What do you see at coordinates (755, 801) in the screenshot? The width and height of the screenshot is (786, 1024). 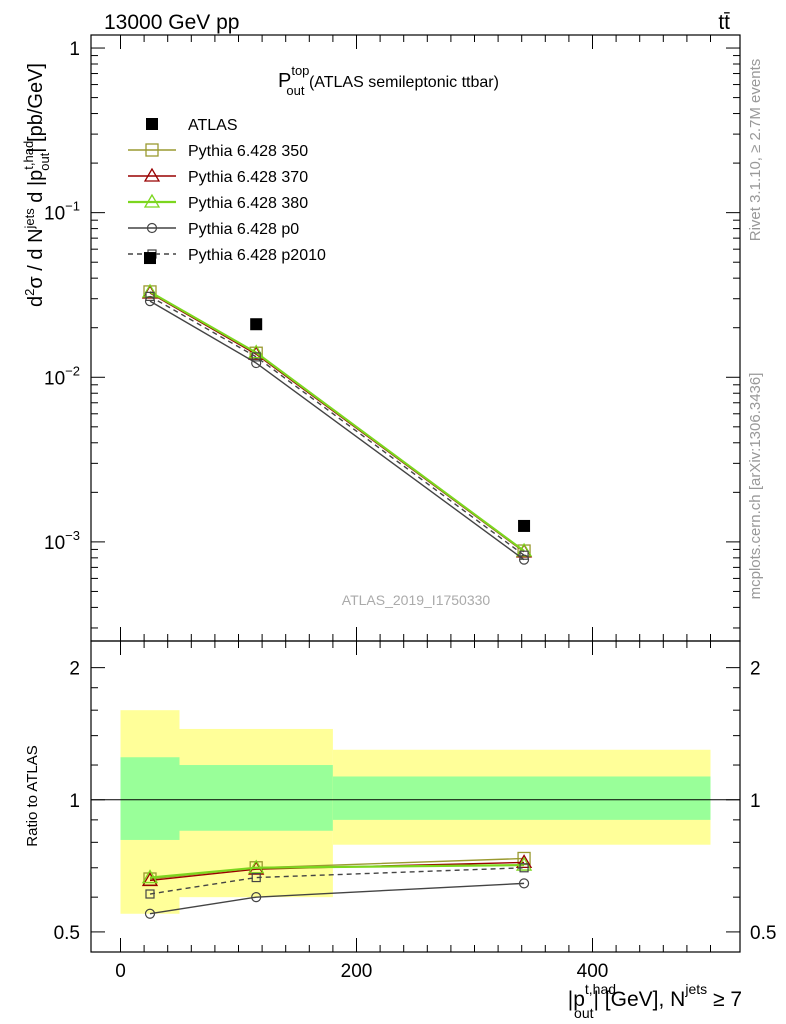 I see `ratio-y-tick-label-right: 1` at bounding box center [755, 801].